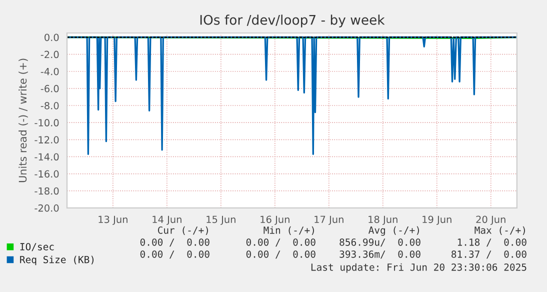  Describe the element at coordinates (49, 88) in the screenshot. I see `y-tick-label: -6.0` at that location.